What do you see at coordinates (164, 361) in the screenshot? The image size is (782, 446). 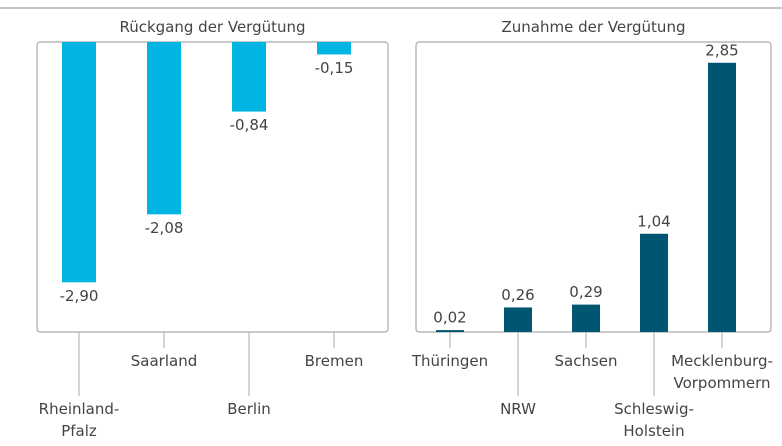 I see `category-label: Saarland` at bounding box center [164, 361].